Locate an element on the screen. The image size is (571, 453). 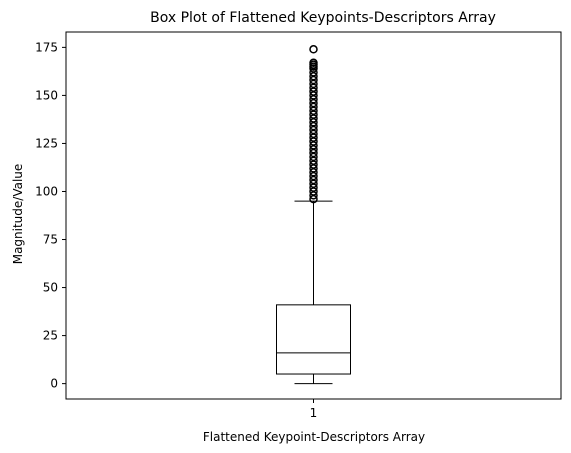
y-axis-label: Magnitude/Value is located at coordinates (18, 214).